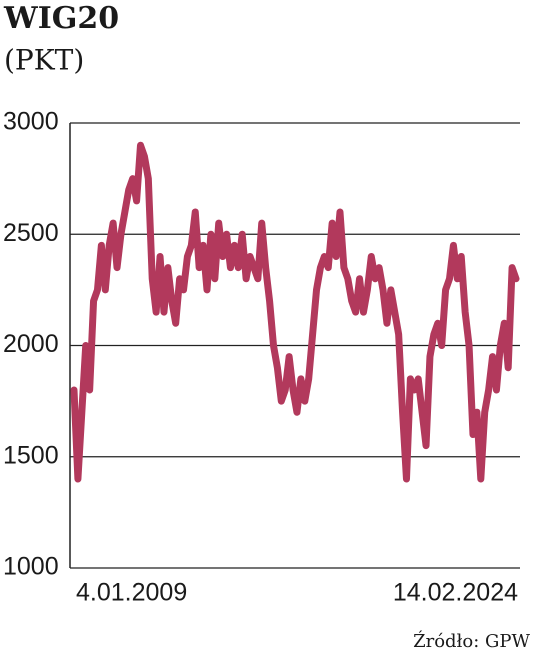 This screenshot has width=536, height=659. What do you see at coordinates (471, 640) in the screenshot?
I see `source: Źródło: GPW` at bounding box center [471, 640].